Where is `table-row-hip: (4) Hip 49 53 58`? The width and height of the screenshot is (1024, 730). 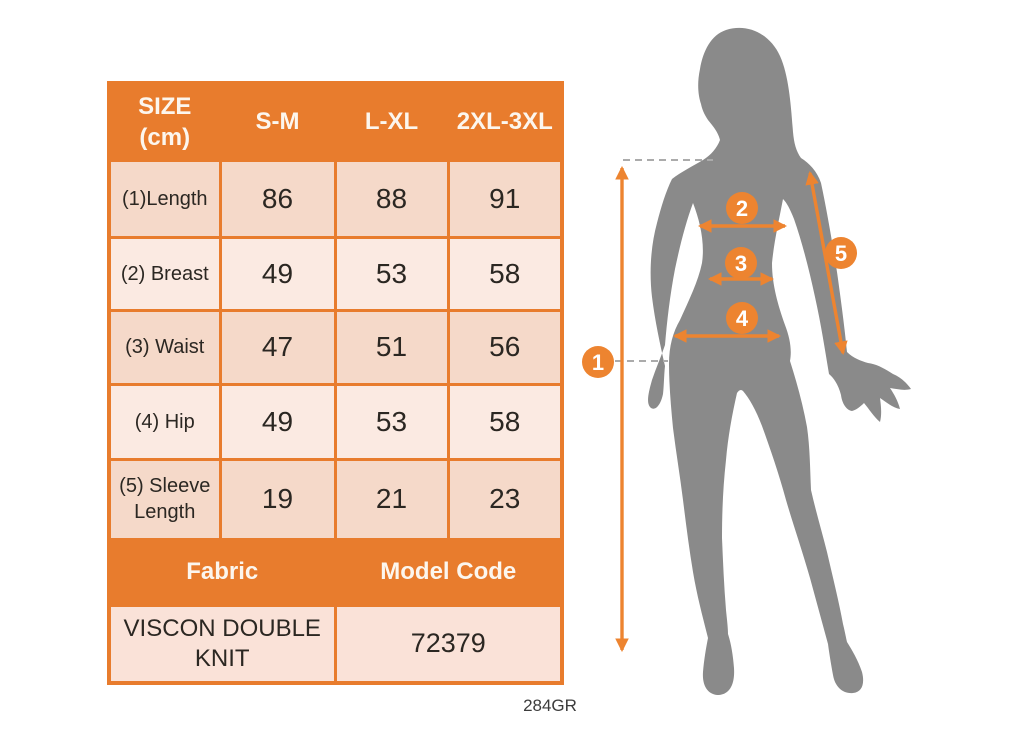 table-row-hip: (4) Hip 49 53 58 is located at coordinates (335, 421).